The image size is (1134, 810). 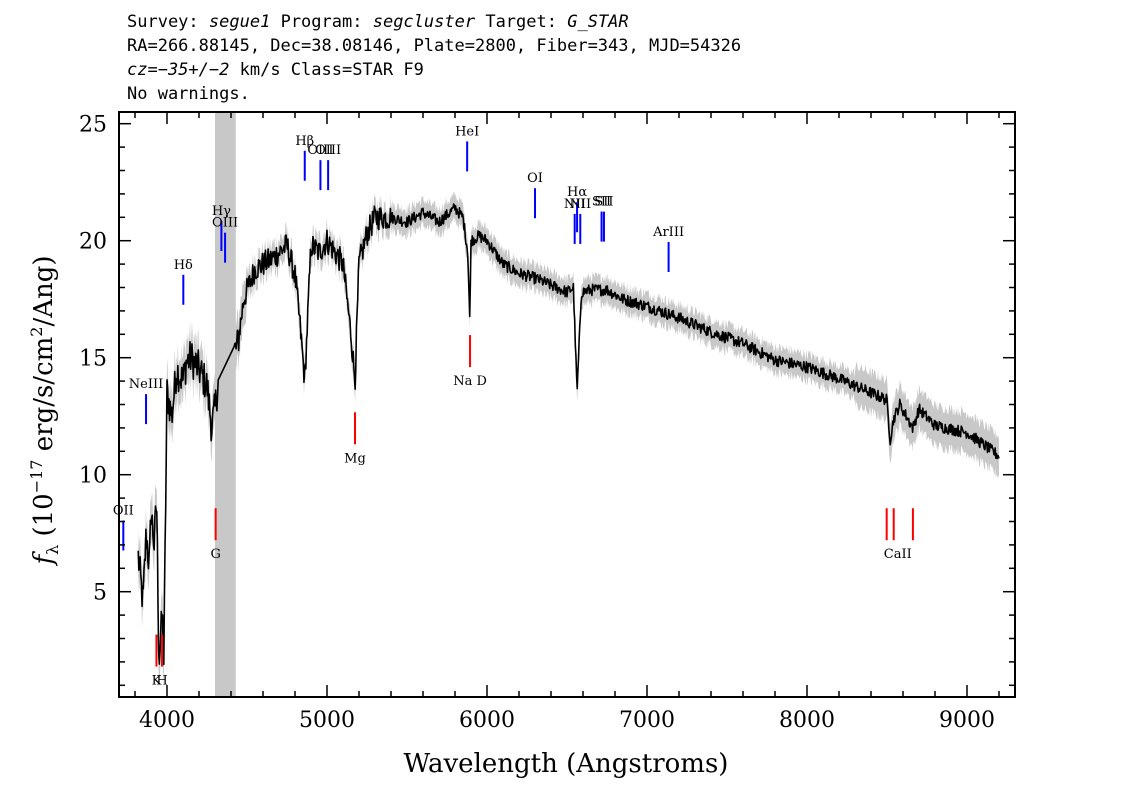 I want to click on x-tick-label: 6000, so click(x=487, y=720).